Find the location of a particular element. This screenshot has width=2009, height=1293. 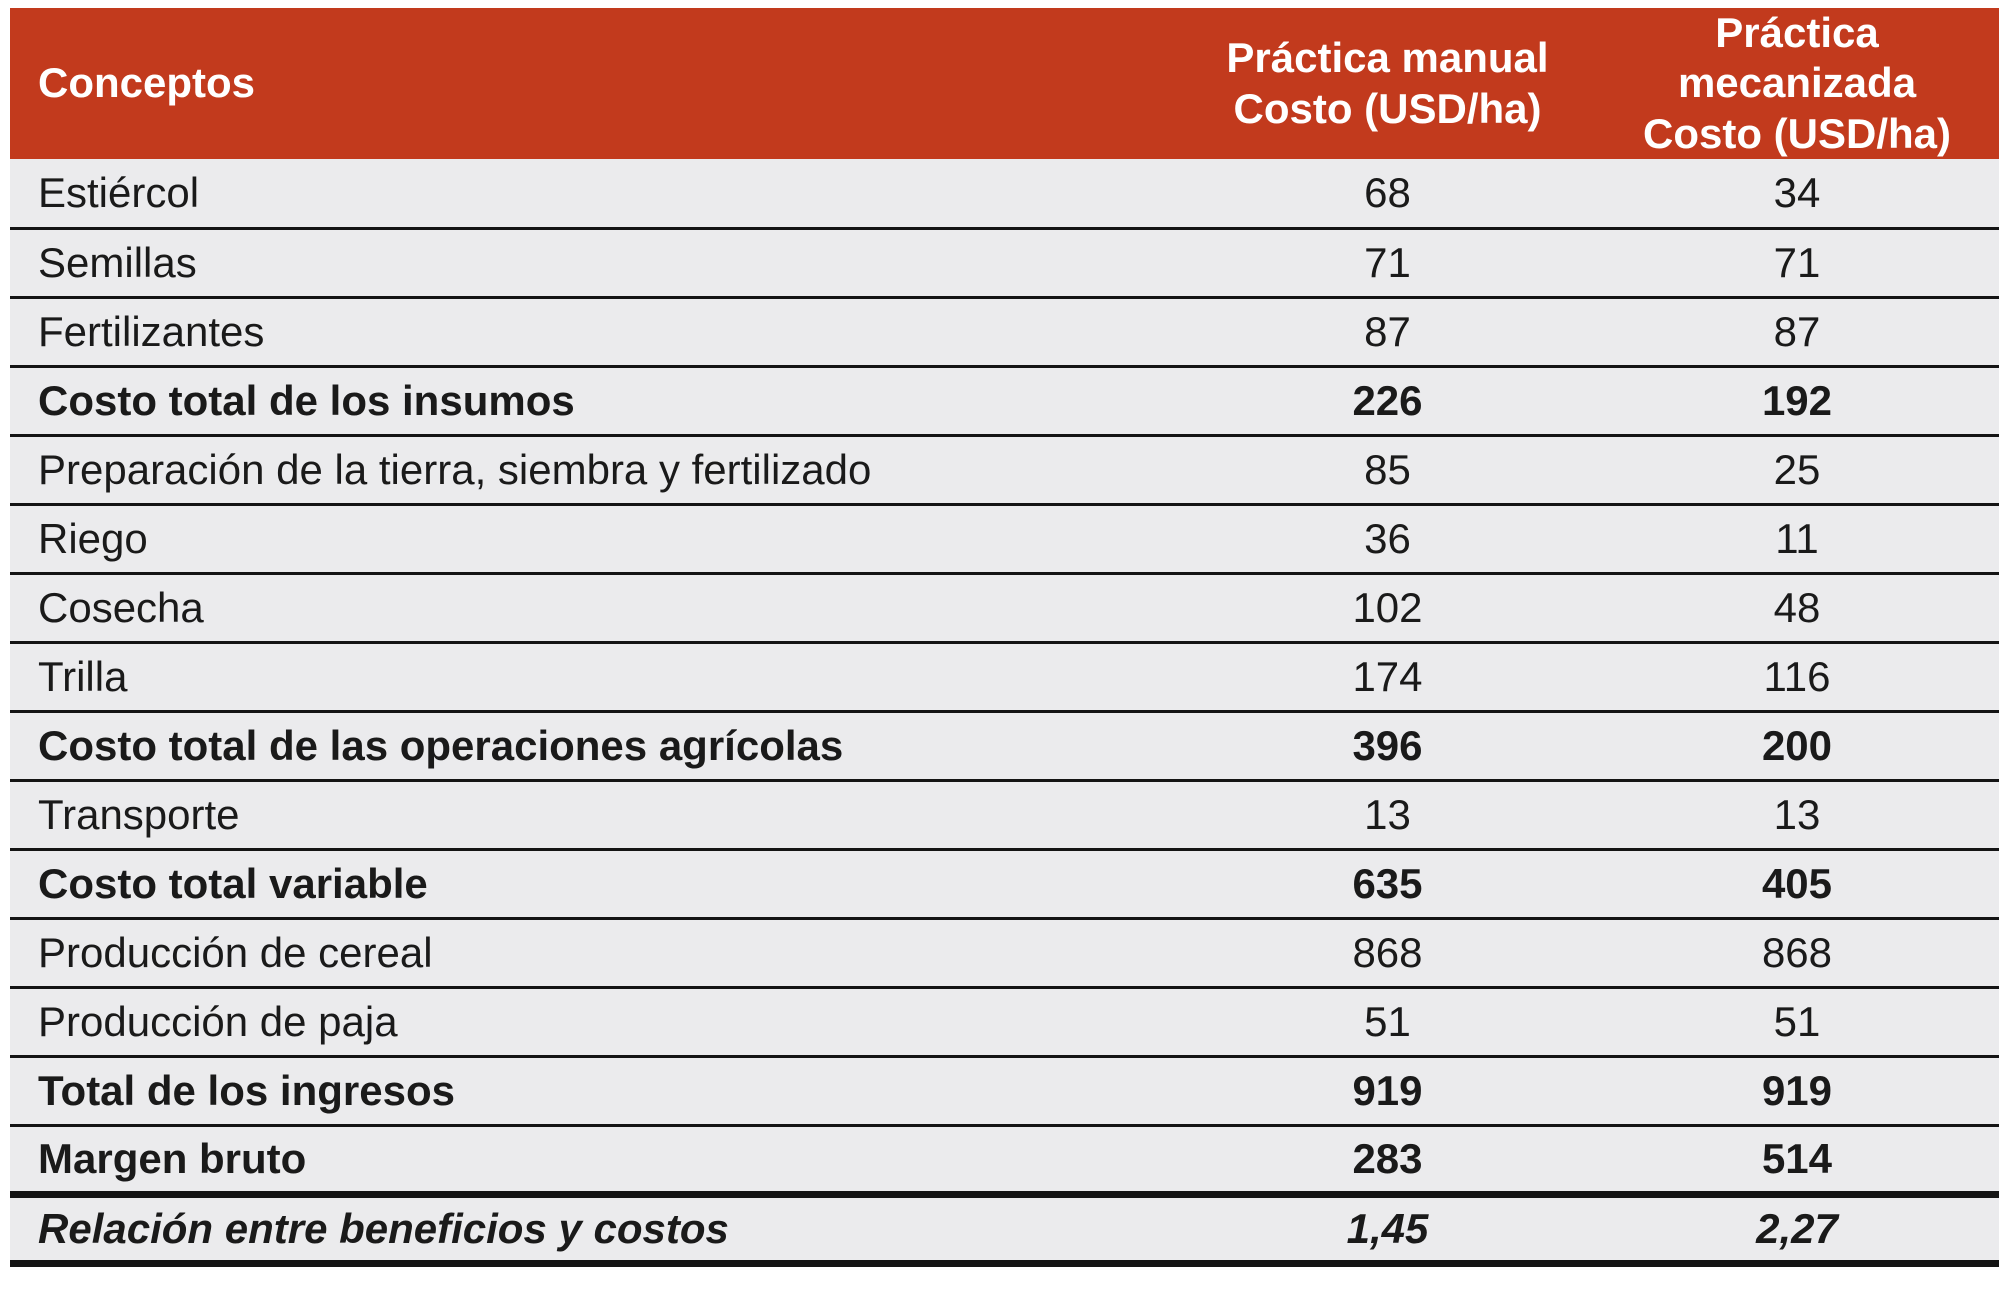

manual-cost-cell: 868 is located at coordinates (1387, 952).